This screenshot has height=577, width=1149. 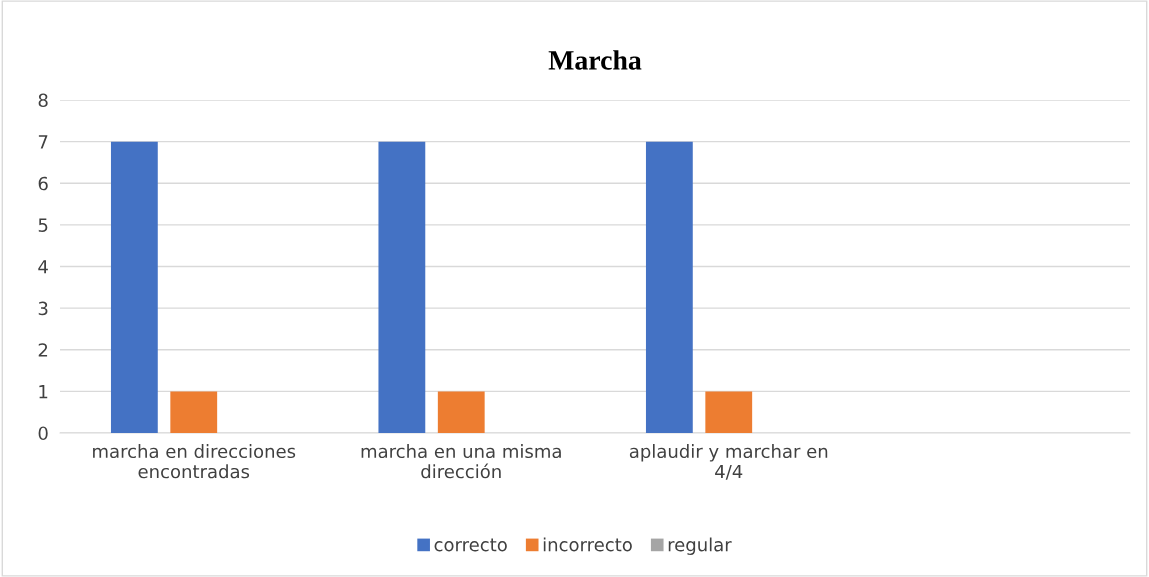 I want to click on y-tick-label: 2, so click(x=43, y=350).